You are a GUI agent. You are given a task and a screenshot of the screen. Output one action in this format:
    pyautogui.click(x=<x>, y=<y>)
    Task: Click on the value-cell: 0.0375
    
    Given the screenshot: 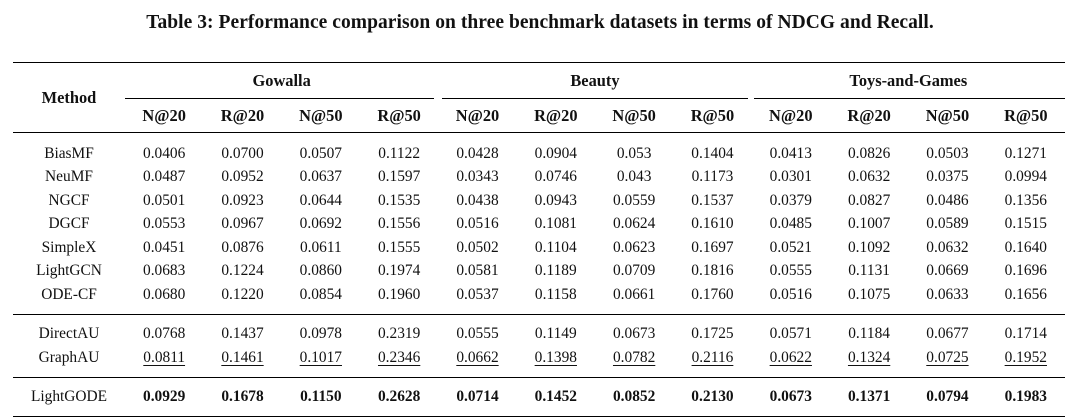 What is the action you would take?
    pyautogui.click(x=947, y=177)
    